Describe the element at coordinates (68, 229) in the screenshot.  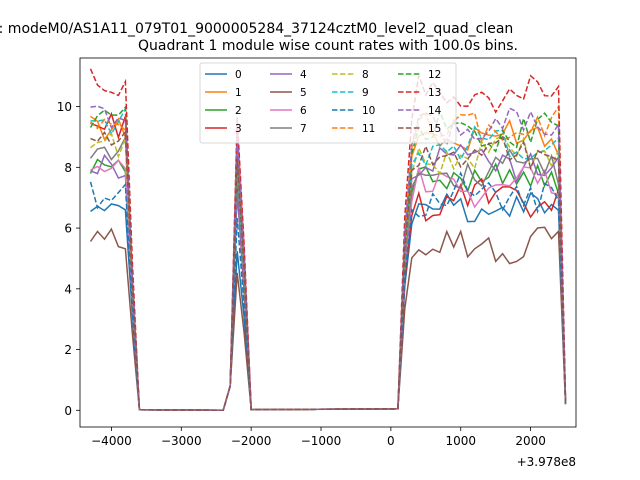
I see `y-tick-label: 6` at that location.